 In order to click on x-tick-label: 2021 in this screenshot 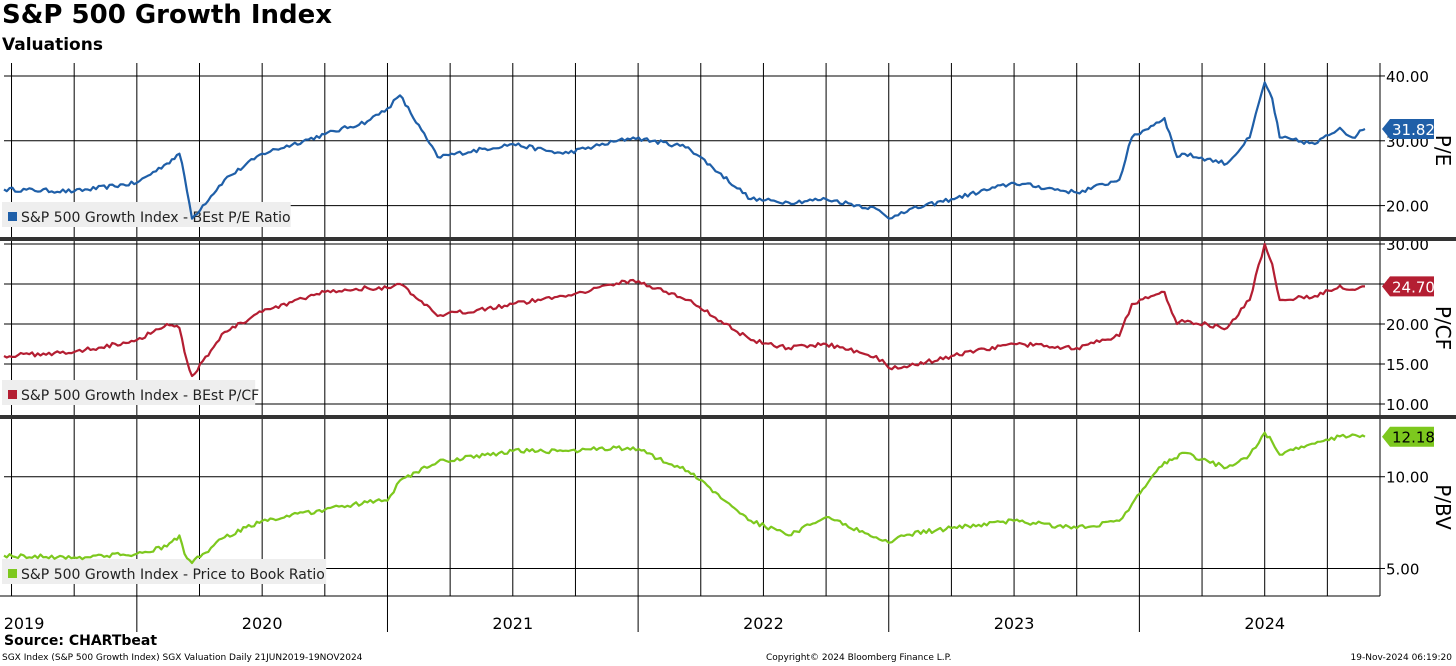, I will do `click(512, 623)`.